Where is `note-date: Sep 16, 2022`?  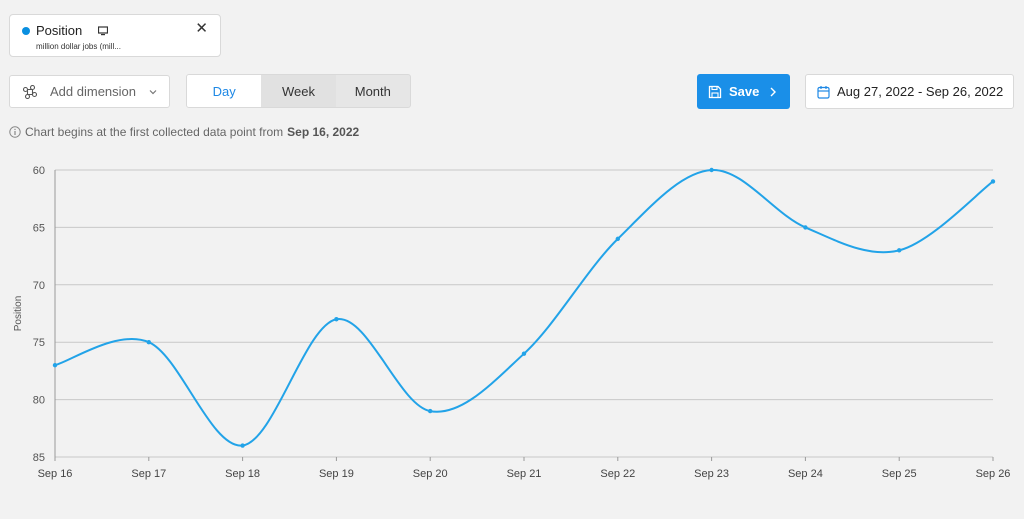 note-date: Sep 16, 2022 is located at coordinates (323, 132).